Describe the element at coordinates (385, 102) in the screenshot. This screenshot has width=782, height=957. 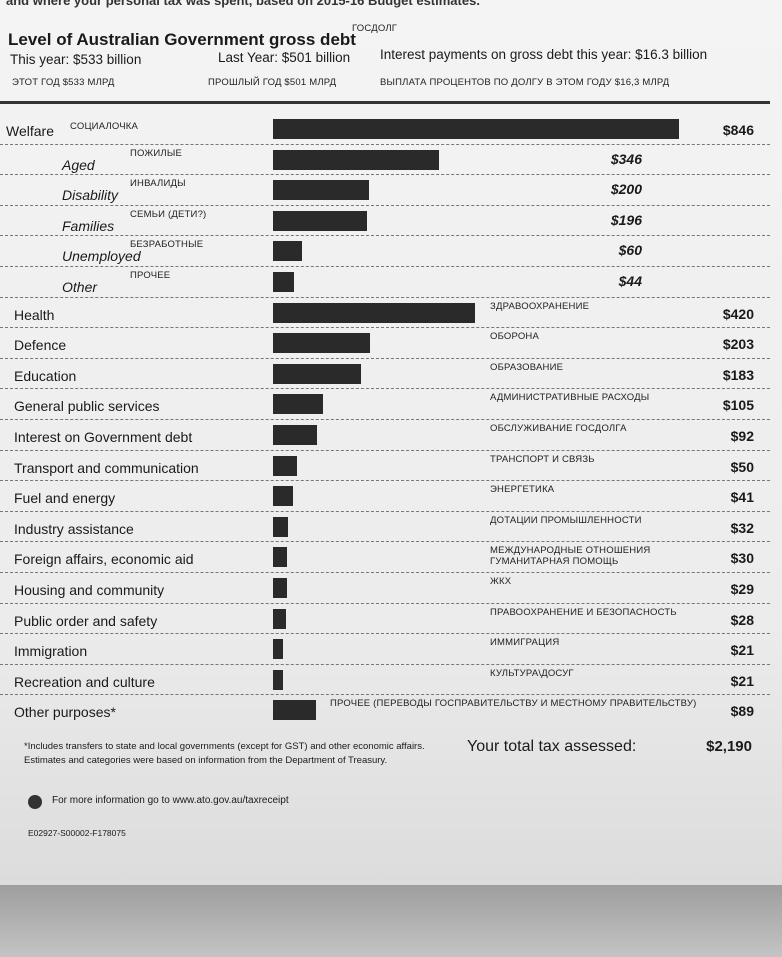
I see `rule` at that location.